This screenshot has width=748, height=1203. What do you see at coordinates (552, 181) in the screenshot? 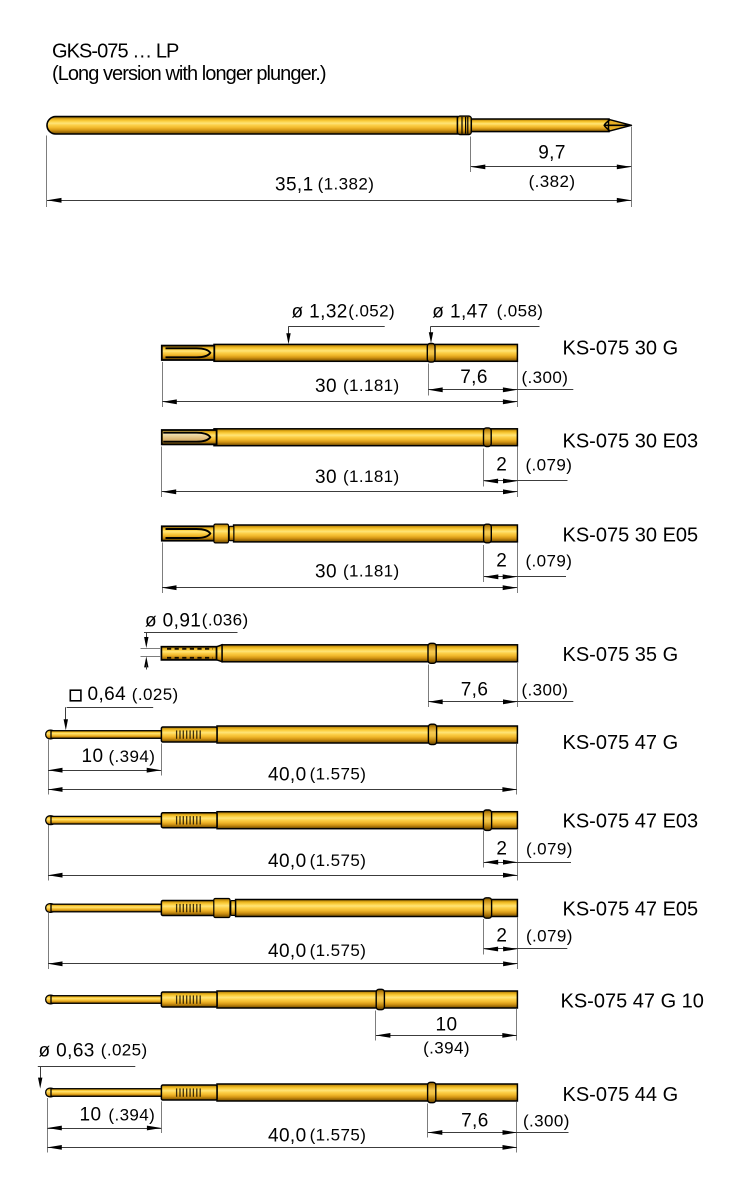
I see `svg-text: (.382)` at bounding box center [552, 181].